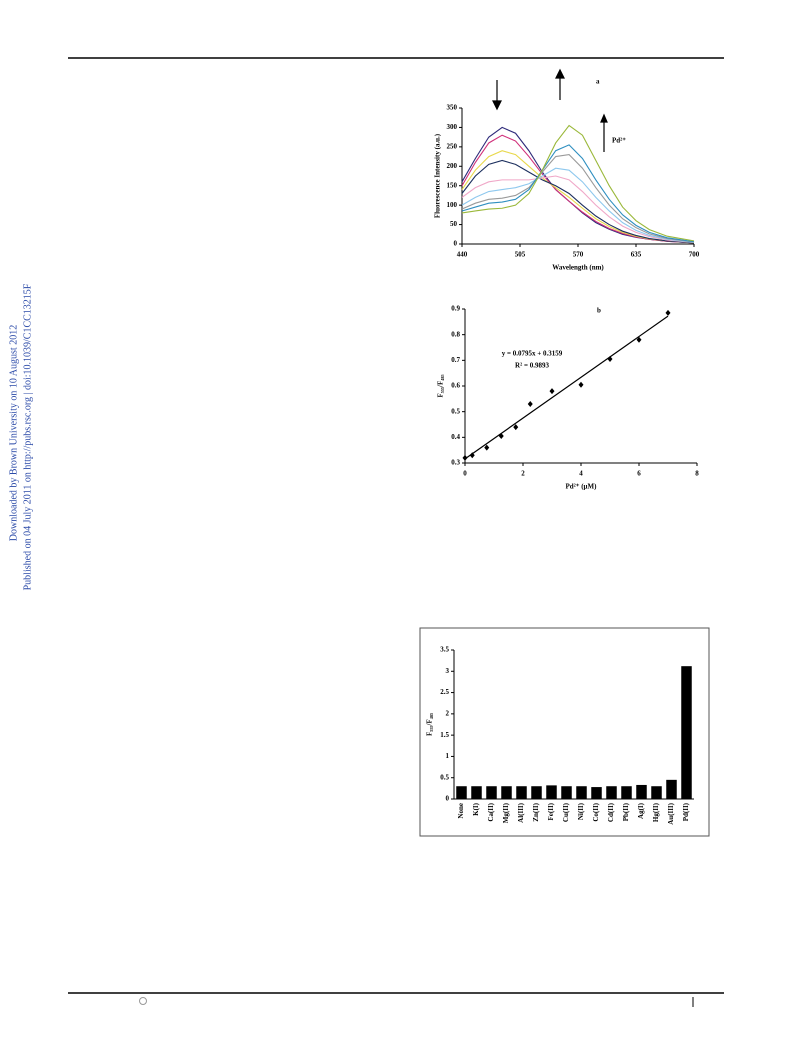 This screenshot has height=1039, width=793. I want to click on panel-label: b, so click(599, 311).